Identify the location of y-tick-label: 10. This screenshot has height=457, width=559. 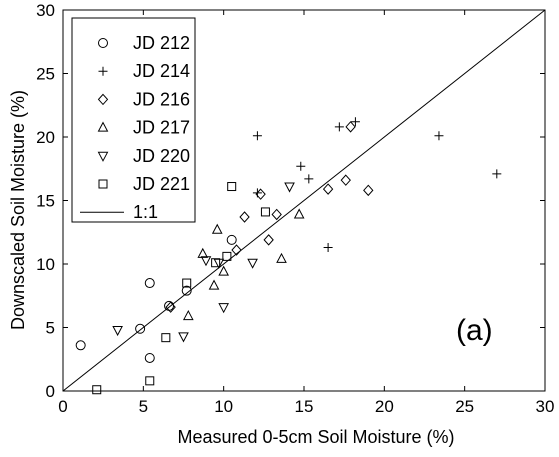
(45, 264).